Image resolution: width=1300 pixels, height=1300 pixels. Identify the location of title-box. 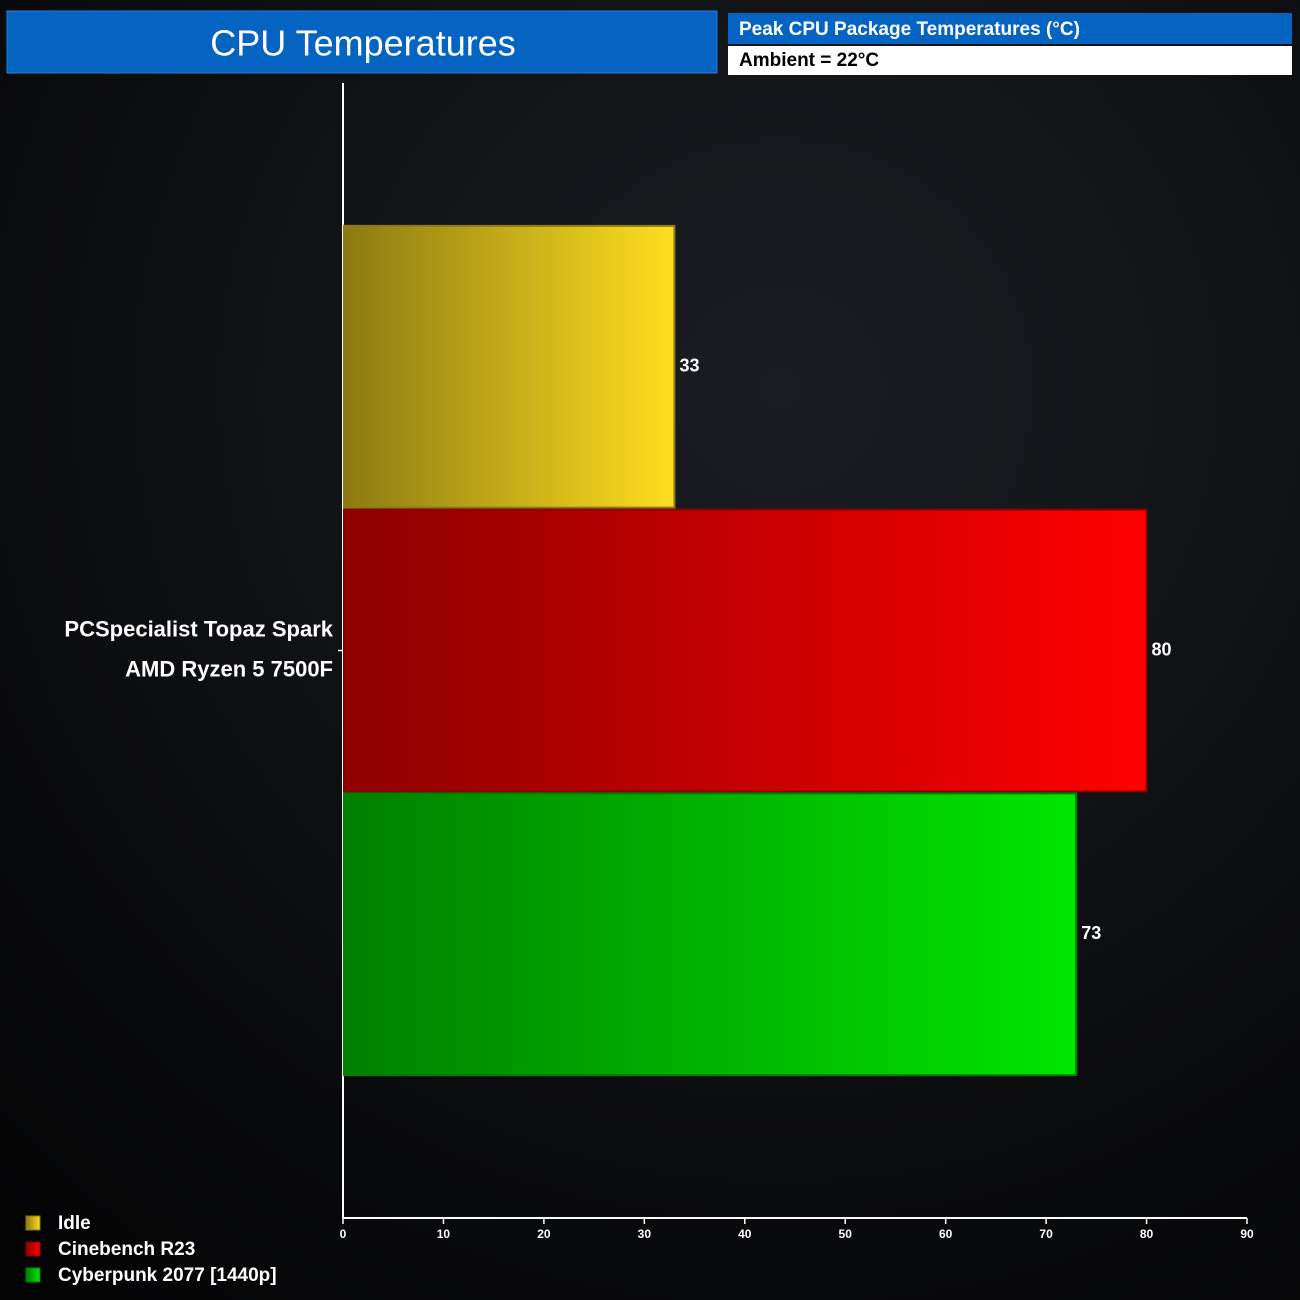
(362, 42).